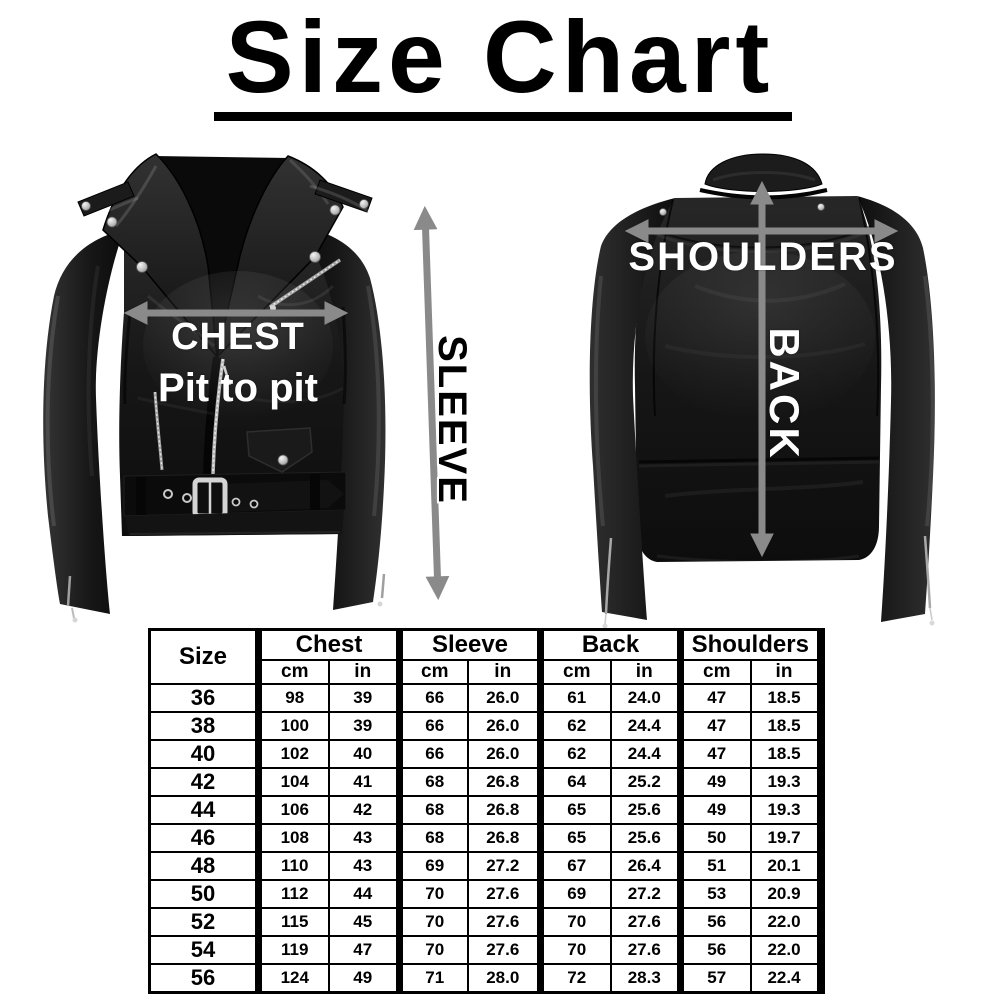 The width and height of the screenshot is (1000, 1000). I want to click on table-cell: 124, so click(292, 978).